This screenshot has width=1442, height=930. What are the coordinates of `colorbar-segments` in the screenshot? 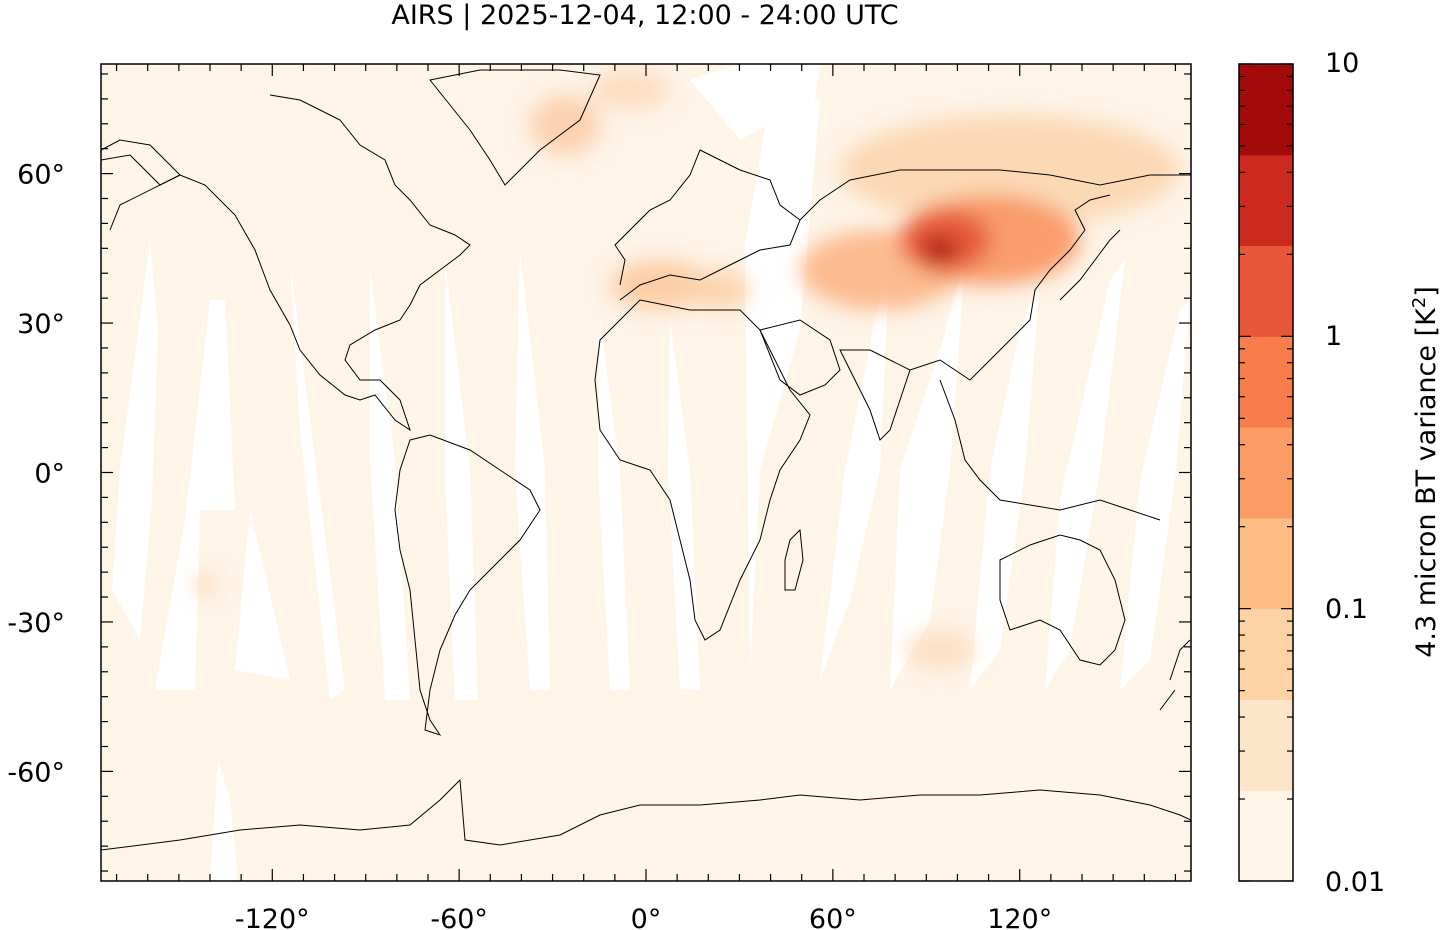 It's located at (1266, 473).